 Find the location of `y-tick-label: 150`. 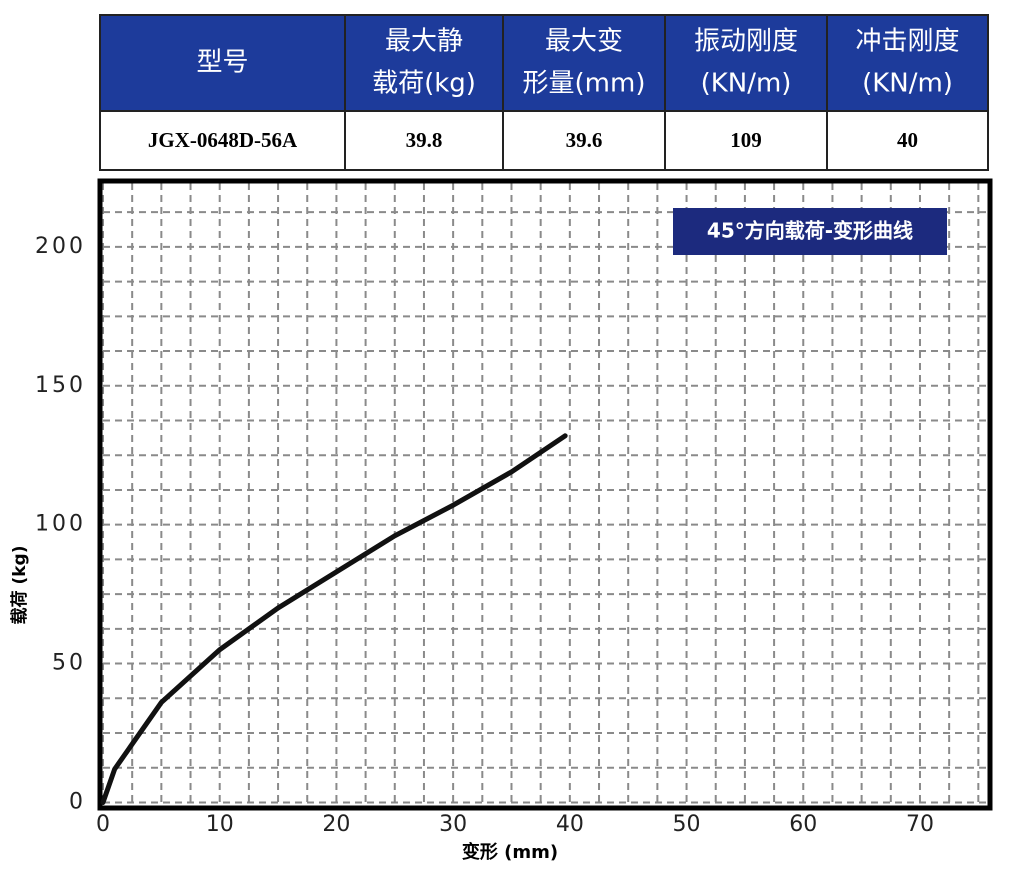

y-tick-label: 150 is located at coordinates (60, 385).